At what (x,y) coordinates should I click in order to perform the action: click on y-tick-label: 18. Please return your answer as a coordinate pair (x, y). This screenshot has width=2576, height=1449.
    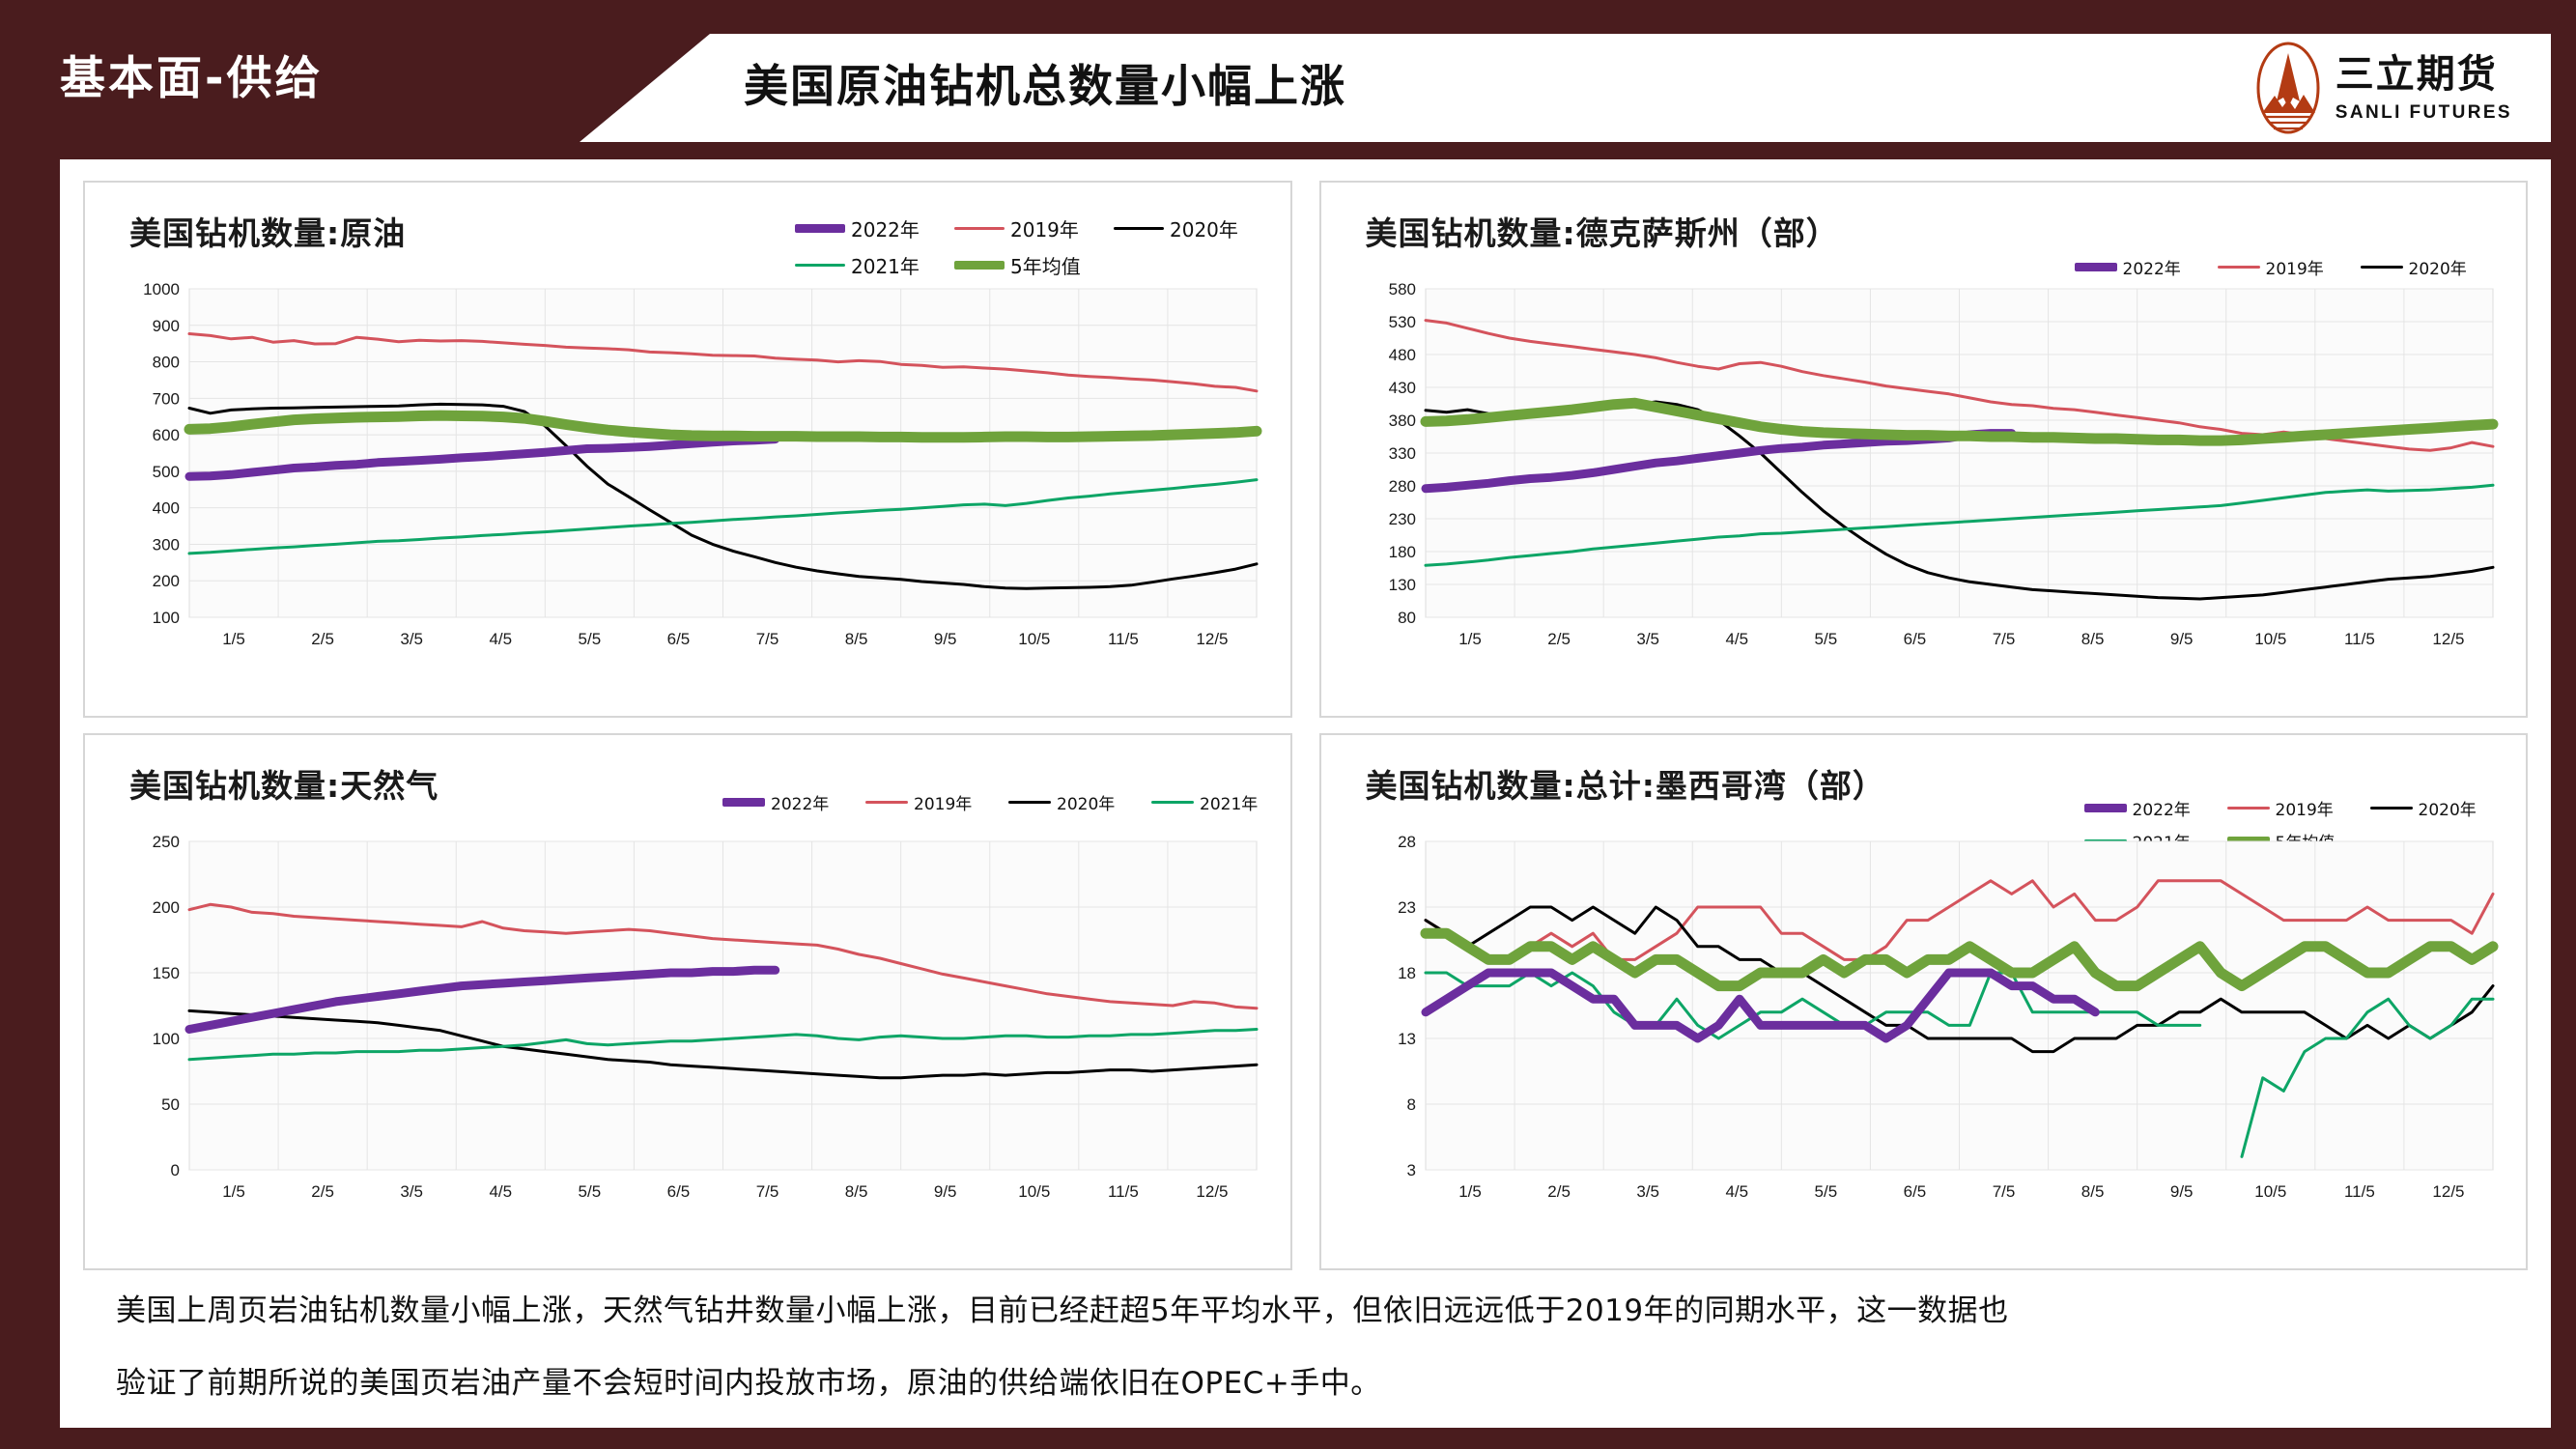
    Looking at the image, I should click on (1407, 973).